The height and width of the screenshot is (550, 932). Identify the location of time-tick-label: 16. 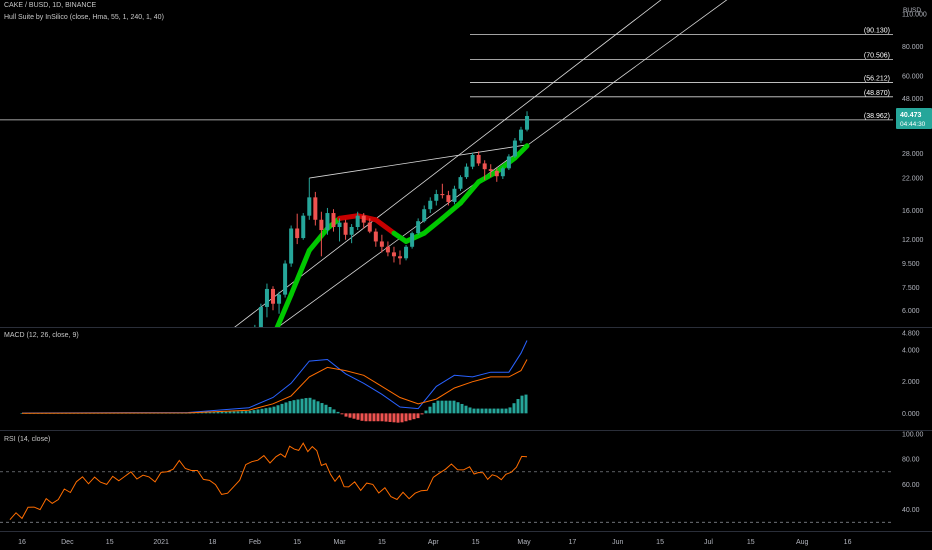
(848, 542).